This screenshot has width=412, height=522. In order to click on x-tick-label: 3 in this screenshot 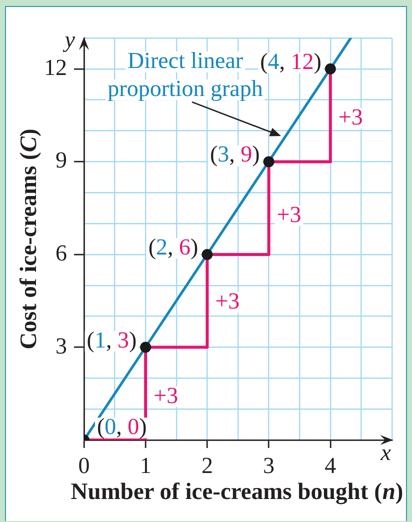, I will do `click(269, 465)`.